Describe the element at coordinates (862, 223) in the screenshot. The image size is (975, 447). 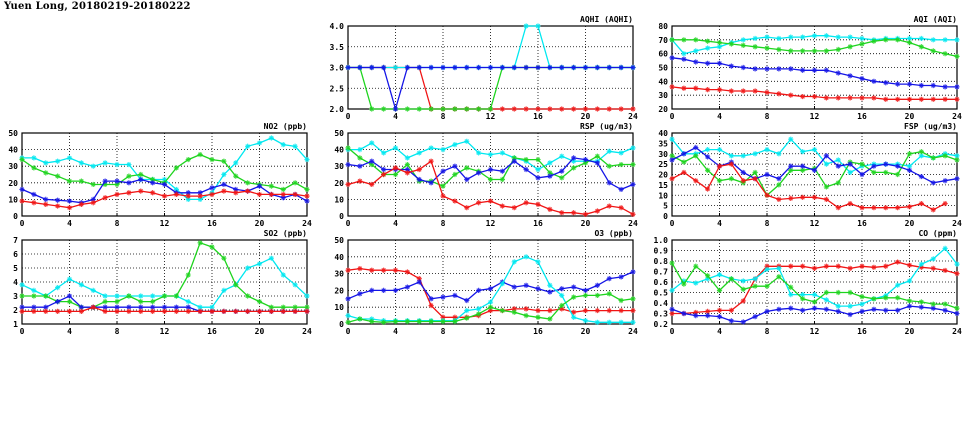
I see `x-tick-label: 16` at that location.